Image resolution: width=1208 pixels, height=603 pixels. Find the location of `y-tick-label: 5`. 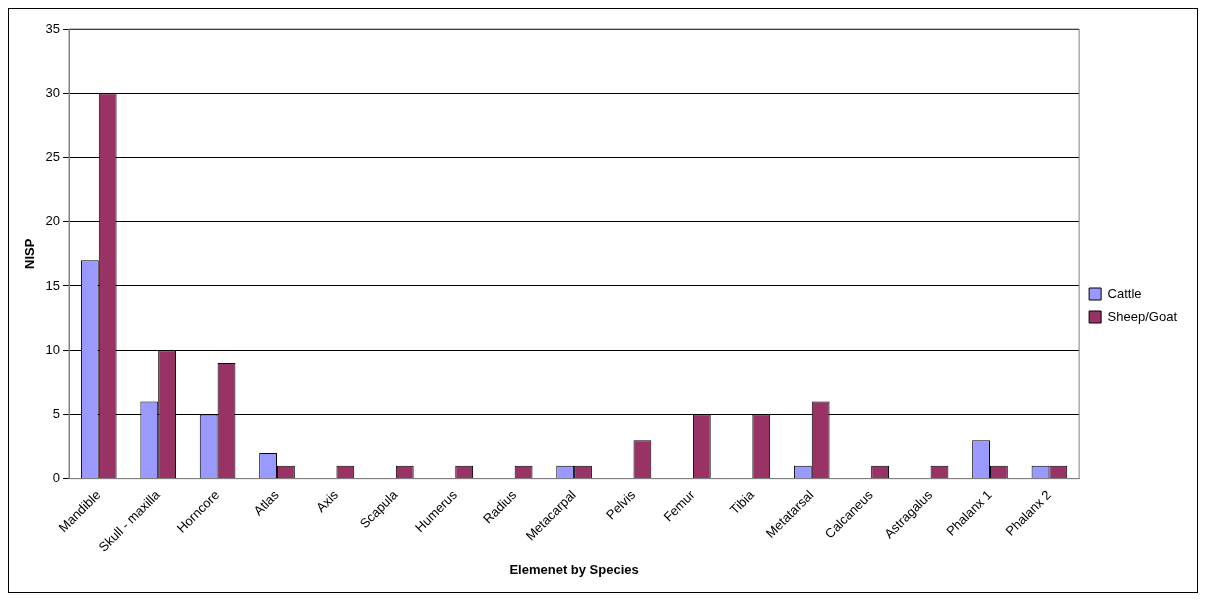

y-tick-label: 5 is located at coordinates (56, 414).